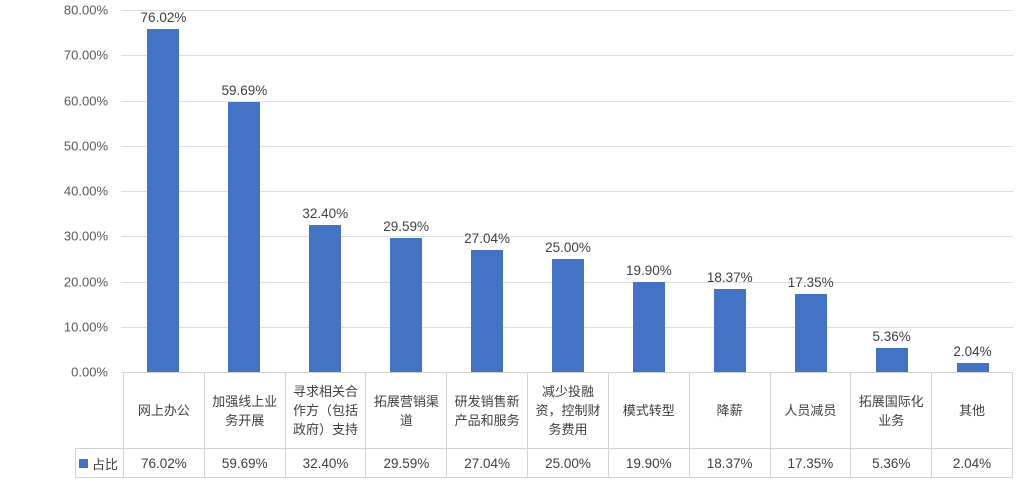  I want to click on value-cell: 29.59%, so click(405, 463).